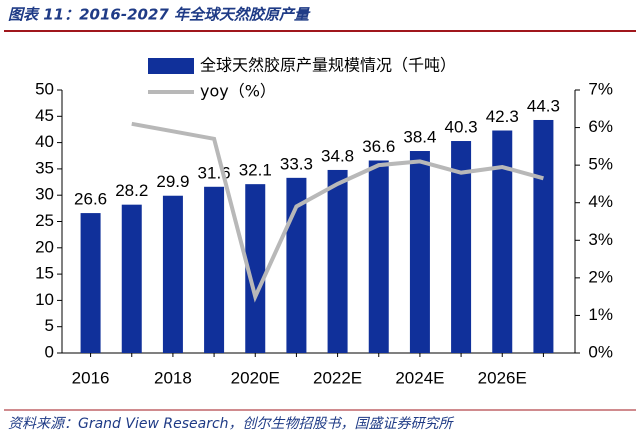 The width and height of the screenshot is (640, 442). Describe the element at coordinates (238, 91) in the screenshot. I see `legend-label: yoy（%）` at that location.